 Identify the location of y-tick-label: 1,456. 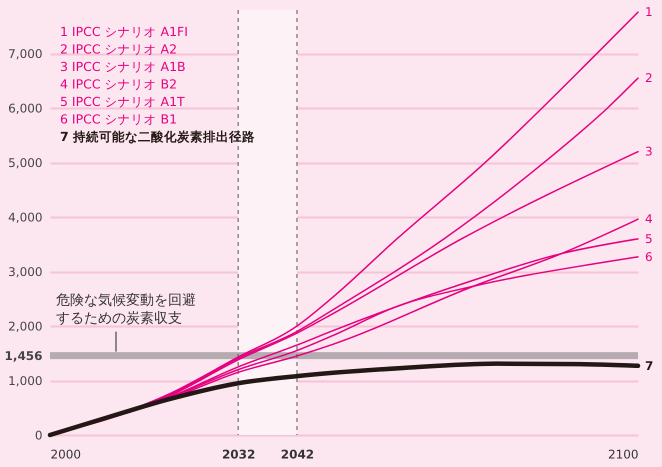
(23, 356).